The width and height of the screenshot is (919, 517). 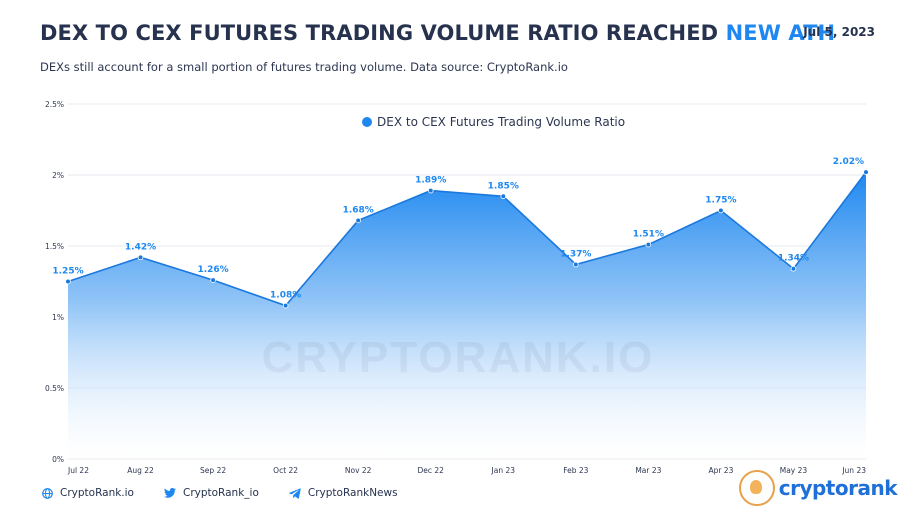 What do you see at coordinates (285, 296) in the screenshot?
I see `data-label: 1.08%` at bounding box center [285, 296].